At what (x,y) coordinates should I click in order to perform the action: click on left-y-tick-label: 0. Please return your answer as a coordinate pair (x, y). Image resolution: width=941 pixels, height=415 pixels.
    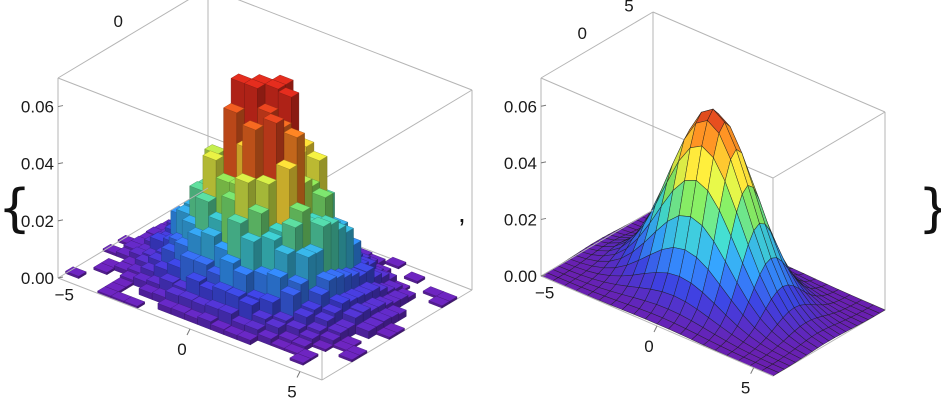
    Looking at the image, I should click on (118, 21).